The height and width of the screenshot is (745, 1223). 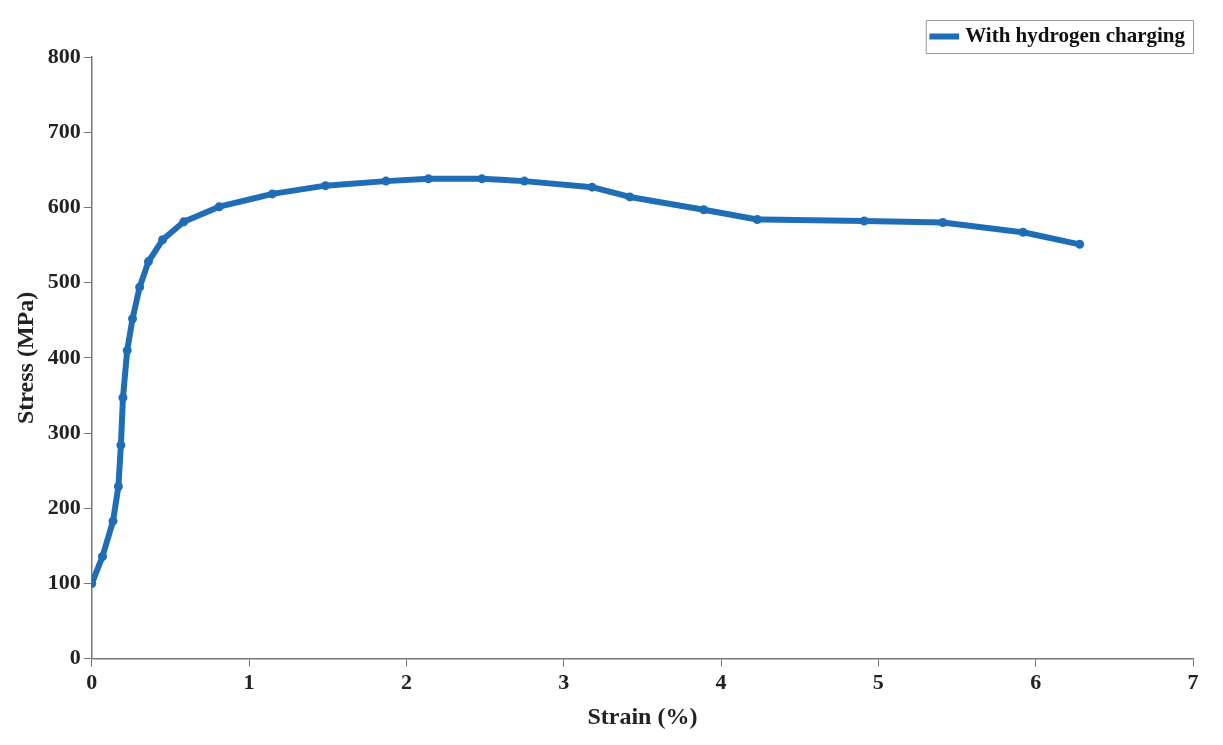 What do you see at coordinates (1075, 34) in the screenshot?
I see `legend-label: With hydrogen charging` at bounding box center [1075, 34].